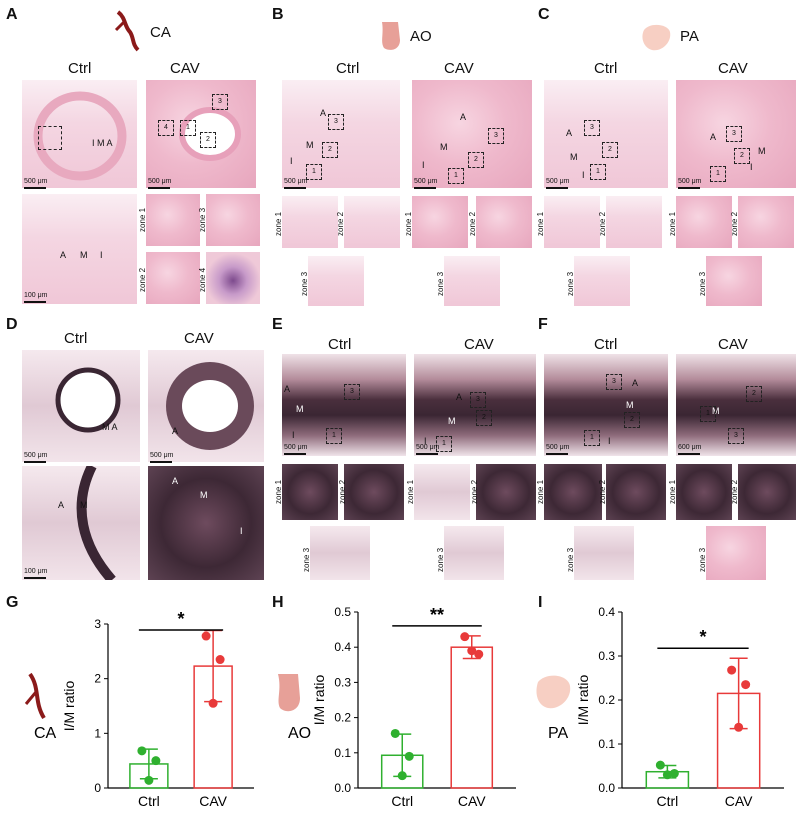 The width and height of the screenshot is (802, 823). I want to click on ctrl-label-f: Ctrl, so click(606, 344).